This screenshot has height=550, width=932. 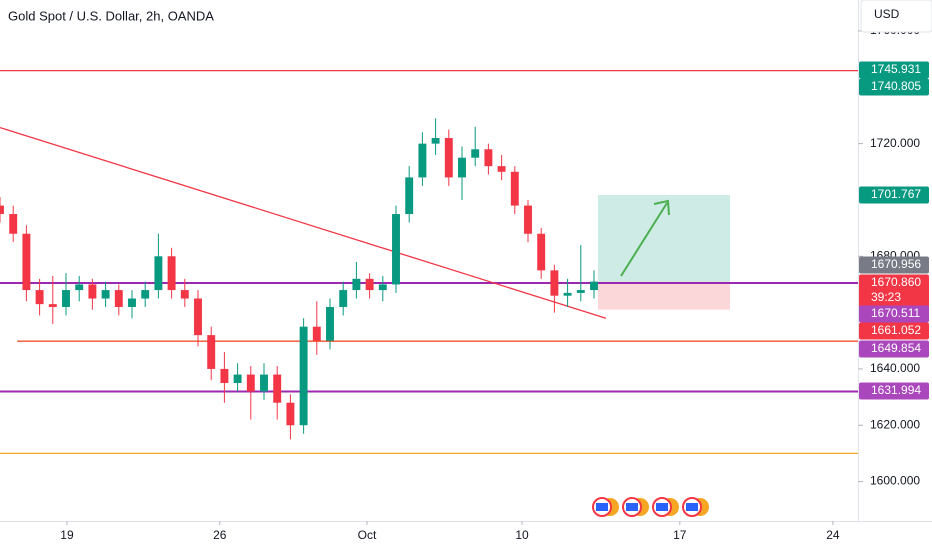 I want to click on x-tick-label: 26, so click(x=220, y=535).